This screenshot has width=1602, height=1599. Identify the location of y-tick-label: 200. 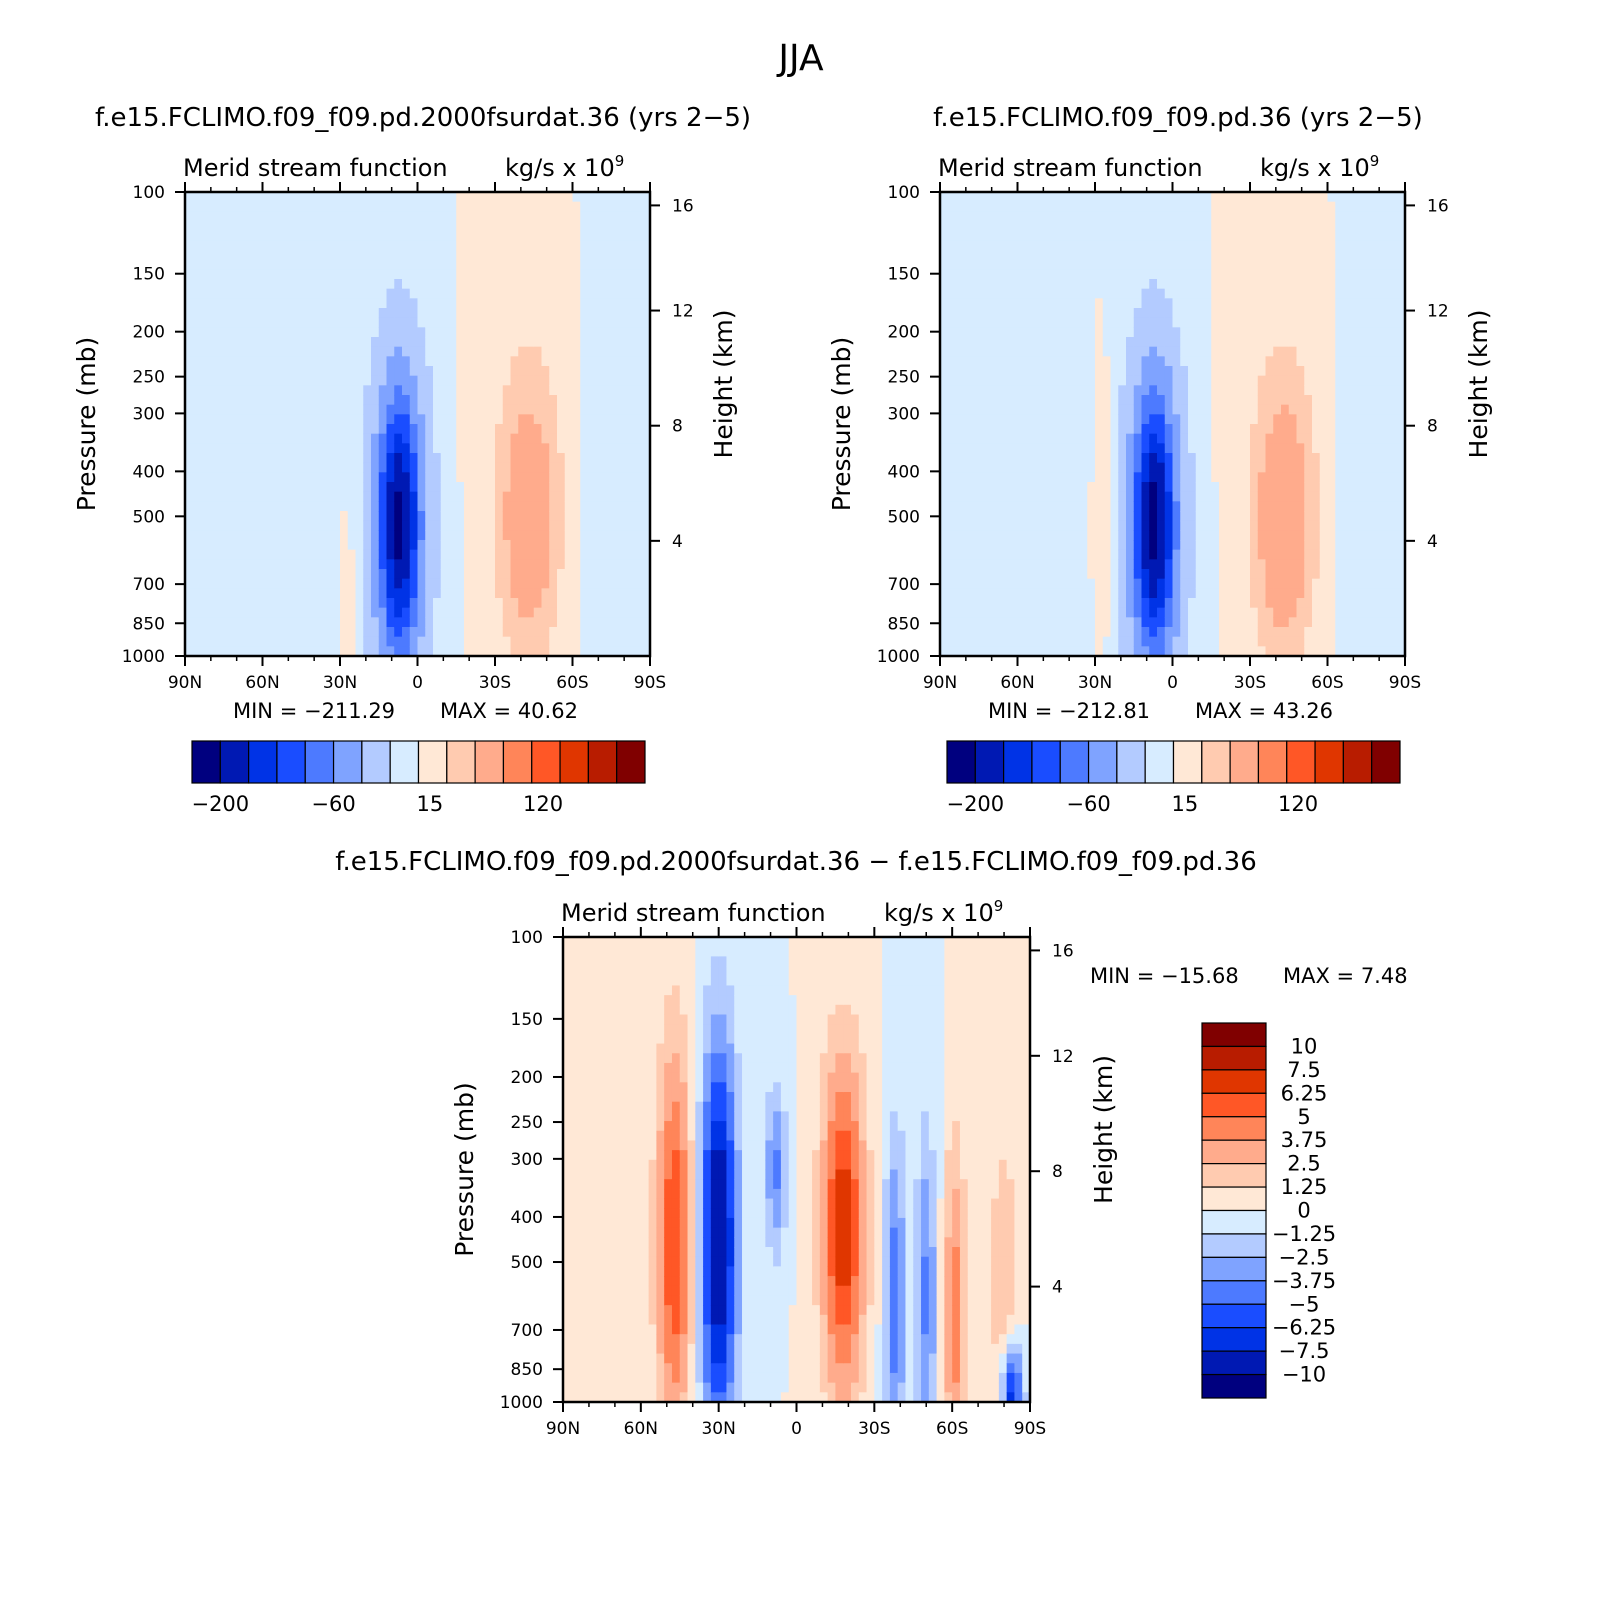
(149, 333).